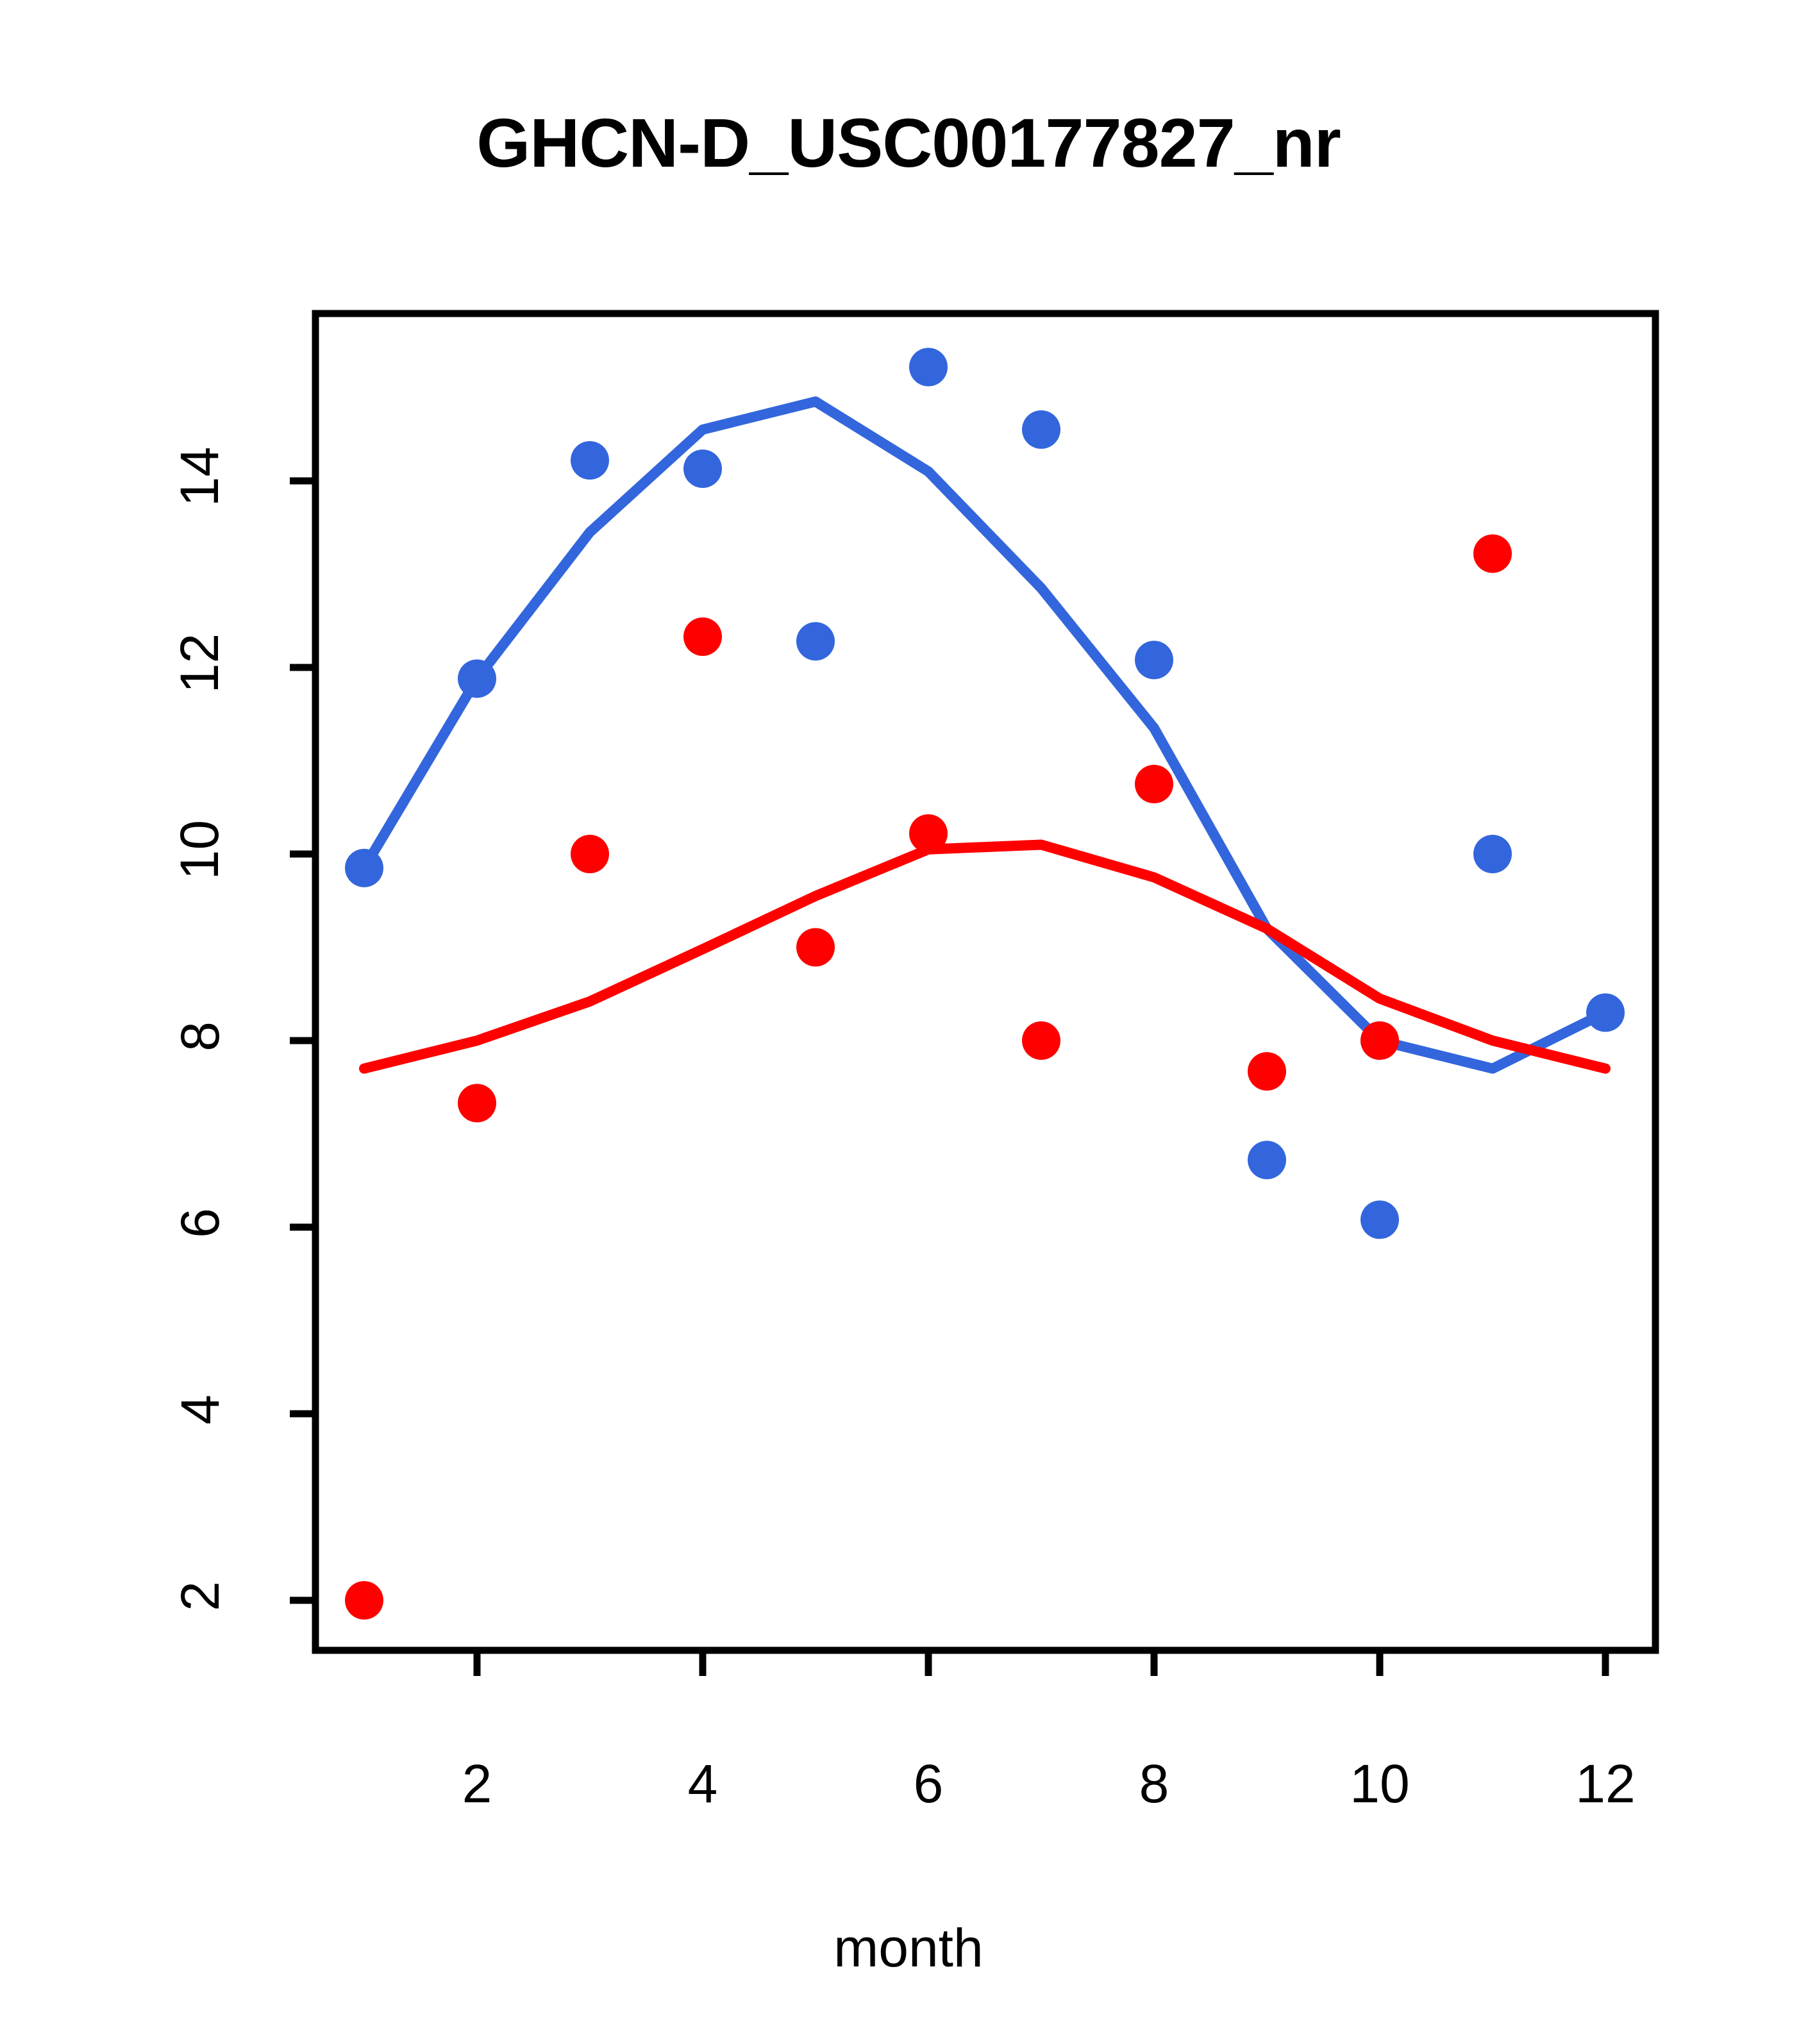  I want to click on x-axis-label: month, so click(908, 1948).